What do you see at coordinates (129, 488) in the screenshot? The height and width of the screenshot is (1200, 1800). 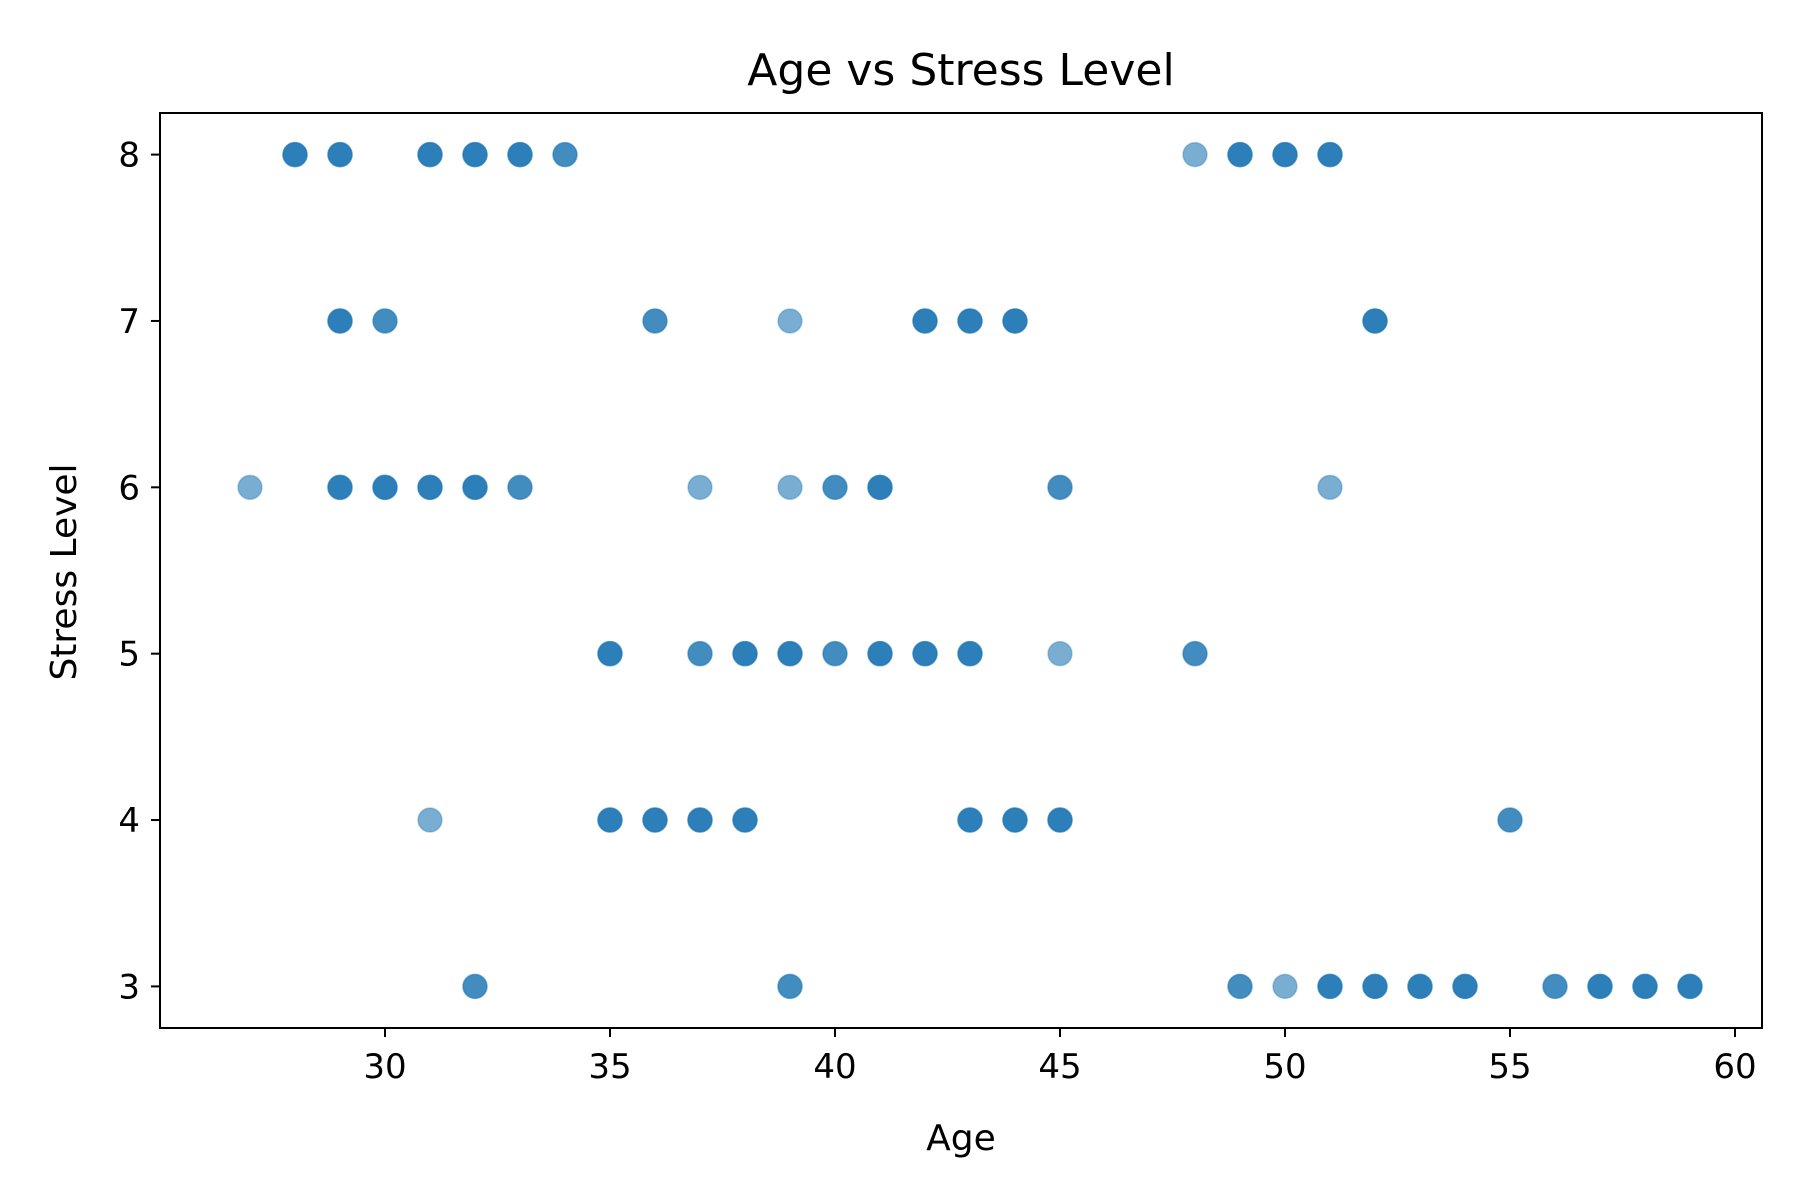 I see `y-tick-label: 6` at bounding box center [129, 488].